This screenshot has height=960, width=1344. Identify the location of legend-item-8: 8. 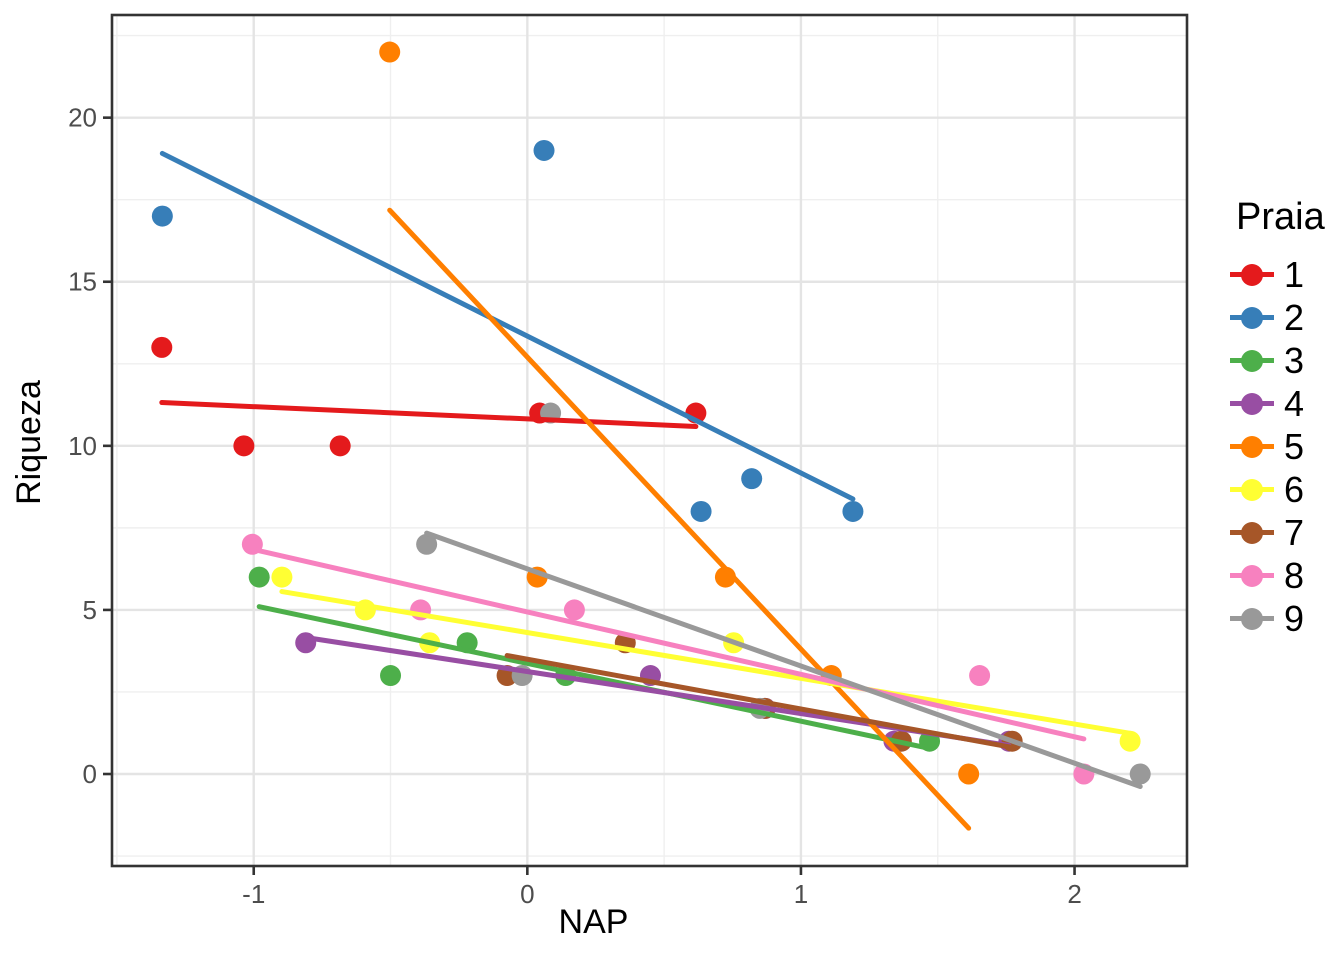
(1277, 575).